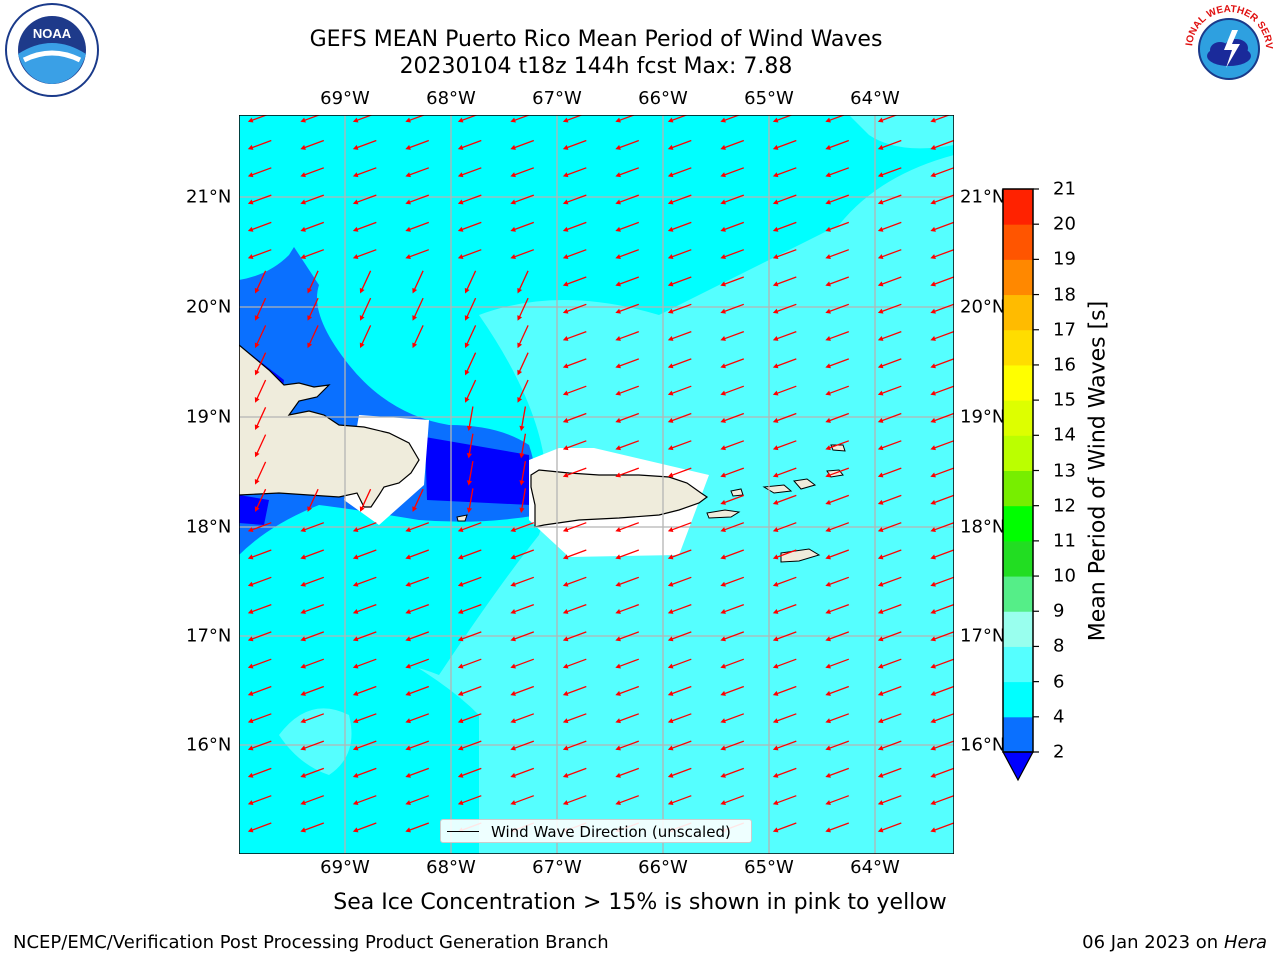 The image size is (1280, 960). What do you see at coordinates (209, 307) in the screenshot?
I see `lat-label-left-20n: 20°N` at bounding box center [209, 307].